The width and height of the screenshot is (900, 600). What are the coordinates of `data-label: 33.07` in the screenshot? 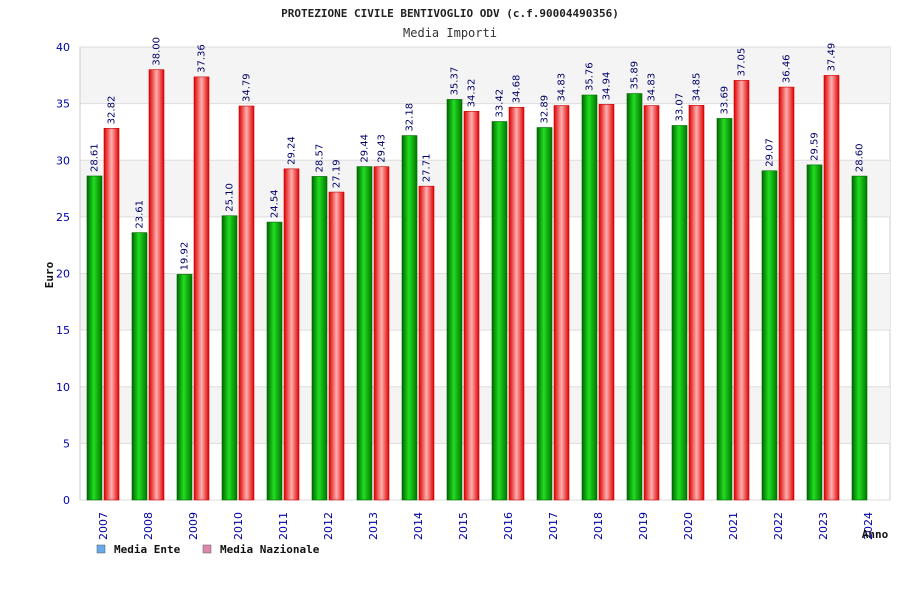 It's located at (680, 107).